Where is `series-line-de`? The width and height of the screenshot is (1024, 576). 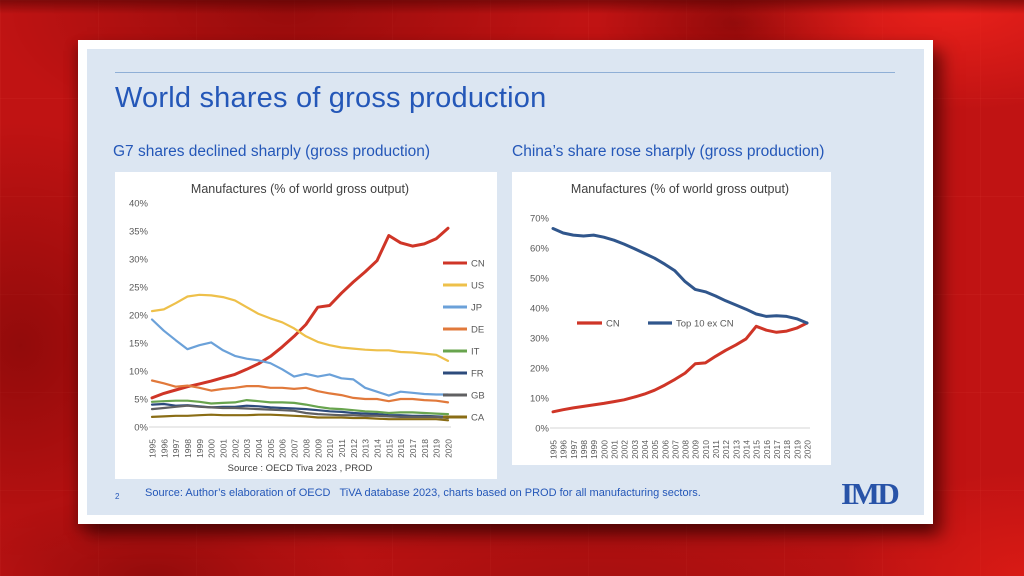 series-line-de is located at coordinates (300, 391).